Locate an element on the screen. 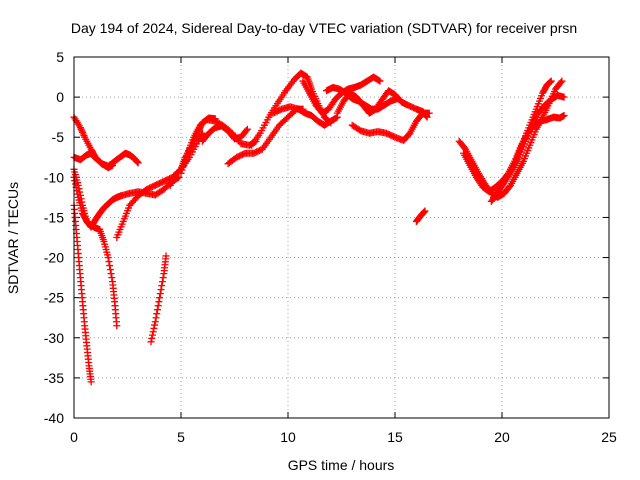 The height and width of the screenshot is (480, 640). y-tick-label: -30 is located at coordinates (54, 338).